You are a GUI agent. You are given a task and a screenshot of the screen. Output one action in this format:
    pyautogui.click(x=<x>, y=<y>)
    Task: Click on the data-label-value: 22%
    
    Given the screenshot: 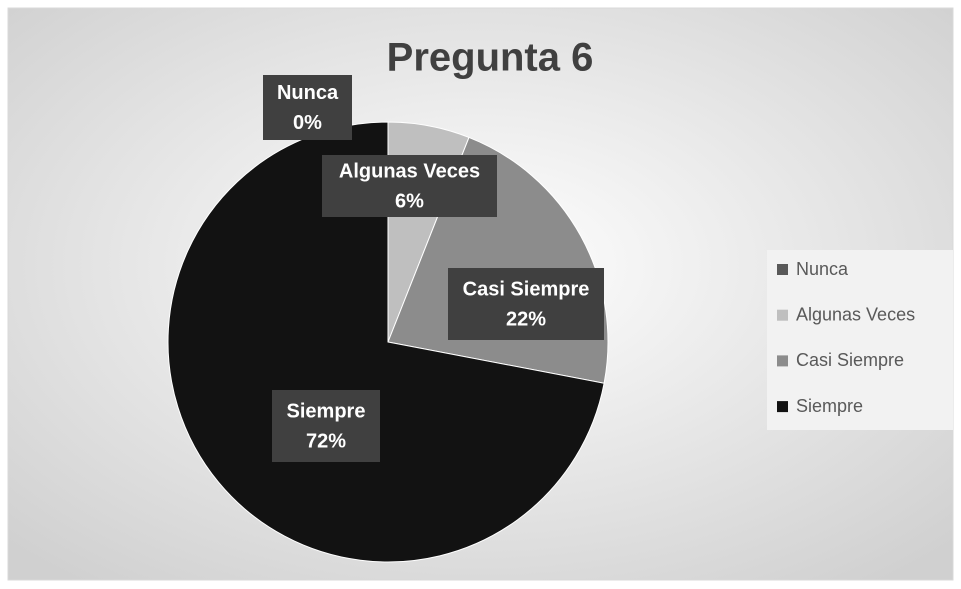 What is the action you would take?
    pyautogui.click(x=526, y=319)
    